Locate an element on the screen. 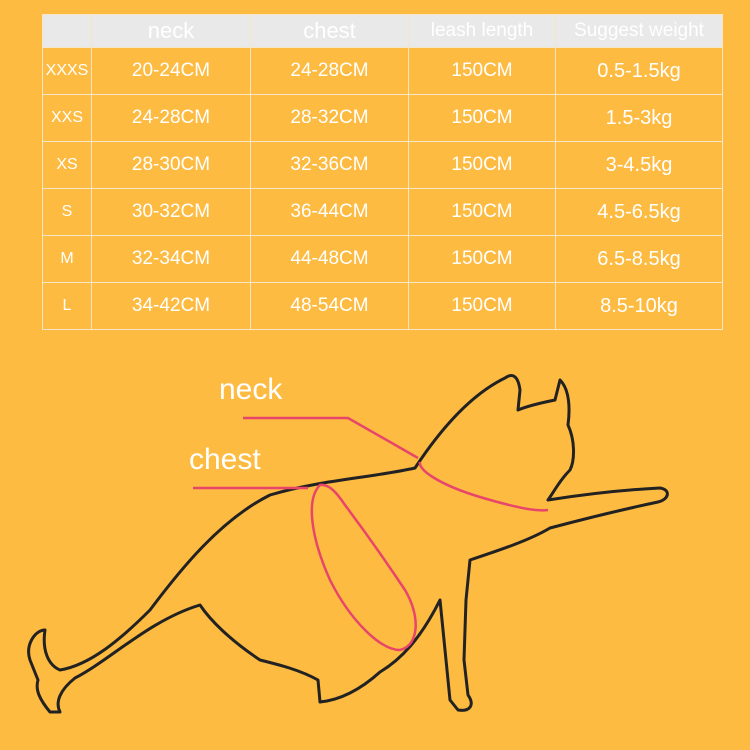 The height and width of the screenshot is (750, 750). neck-measure-line is located at coordinates (396, 464).